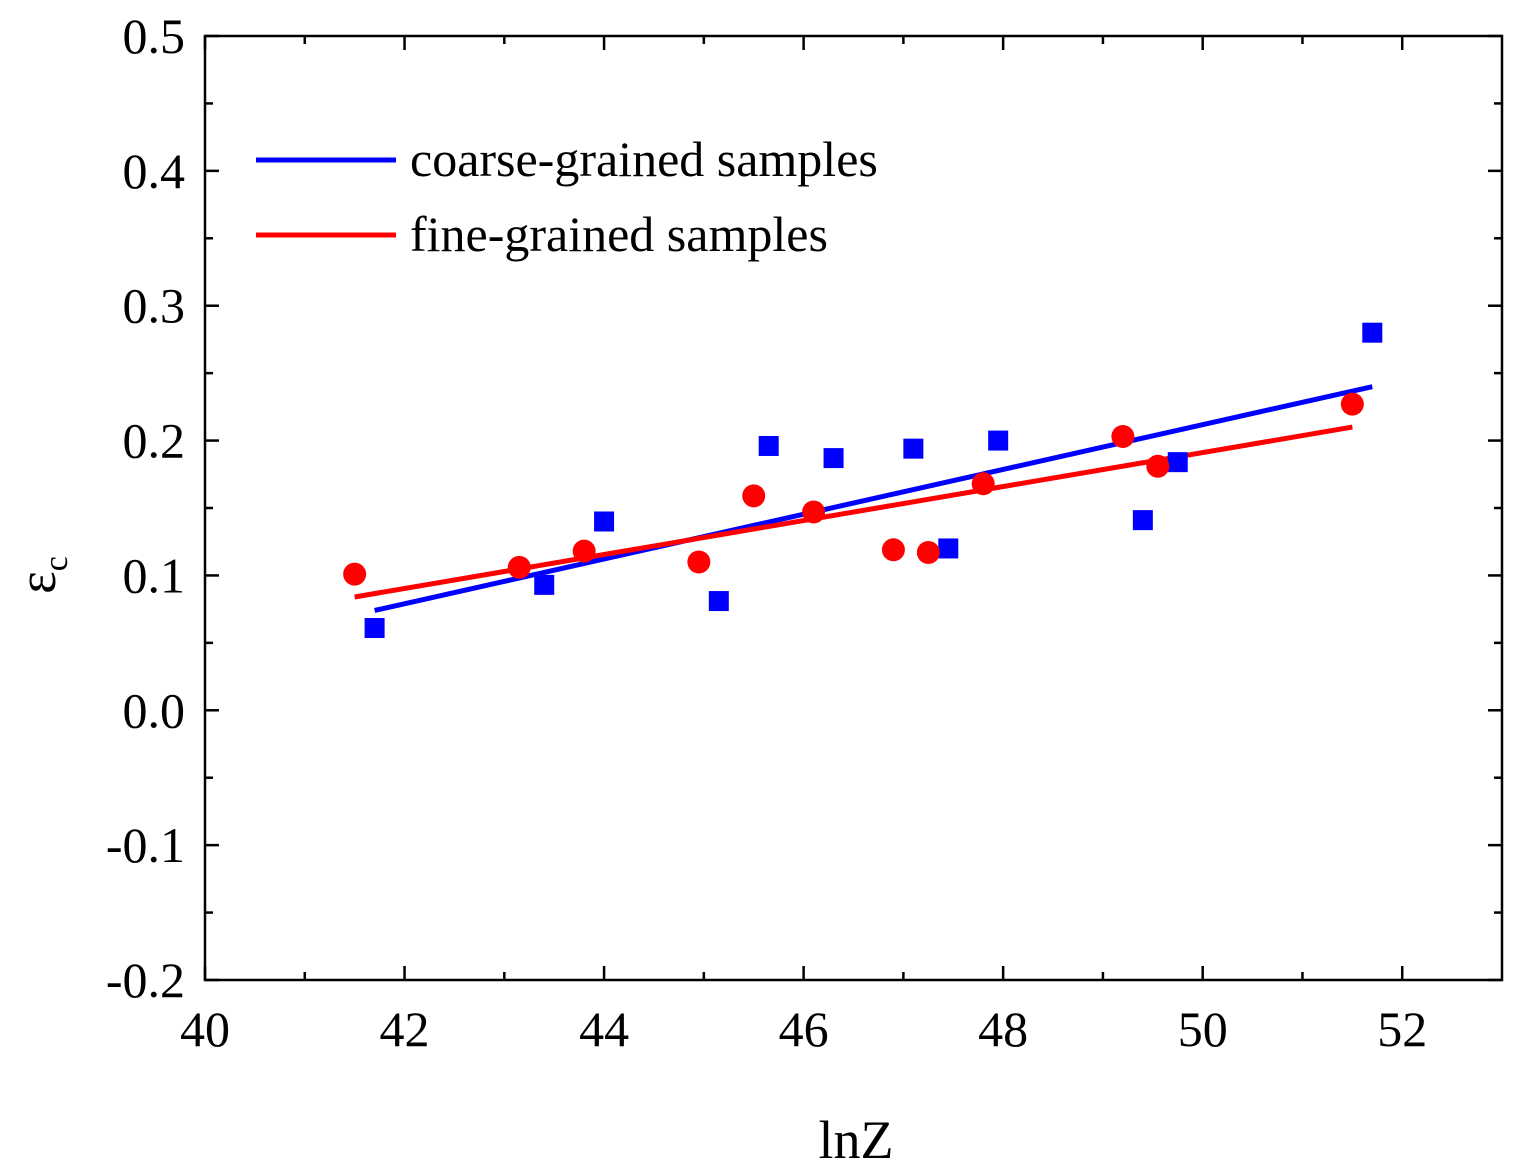 The height and width of the screenshot is (1176, 1516). Describe the element at coordinates (37, 582) in the screenshot. I see `y-axis-label-main: ε` at that location.